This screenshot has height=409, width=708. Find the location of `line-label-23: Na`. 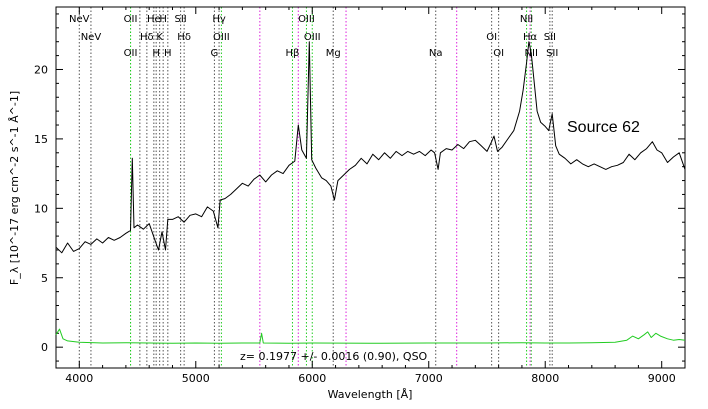

line-label-23: Na is located at coordinates (436, 53).